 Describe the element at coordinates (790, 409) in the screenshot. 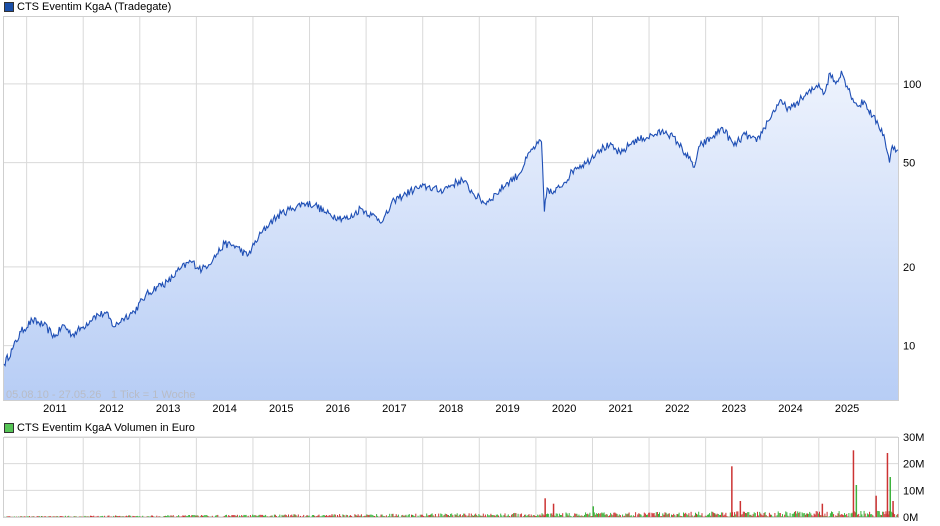

I see `x-tick-label: 2024` at that location.